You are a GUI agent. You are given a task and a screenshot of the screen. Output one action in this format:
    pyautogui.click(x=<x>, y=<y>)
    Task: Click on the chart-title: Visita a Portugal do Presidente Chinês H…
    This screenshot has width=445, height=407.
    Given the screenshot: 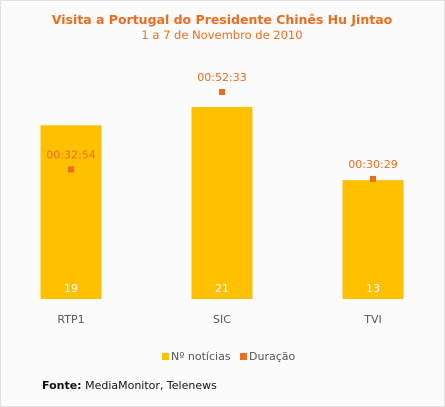 What is the action you would take?
    pyautogui.click(x=222, y=19)
    